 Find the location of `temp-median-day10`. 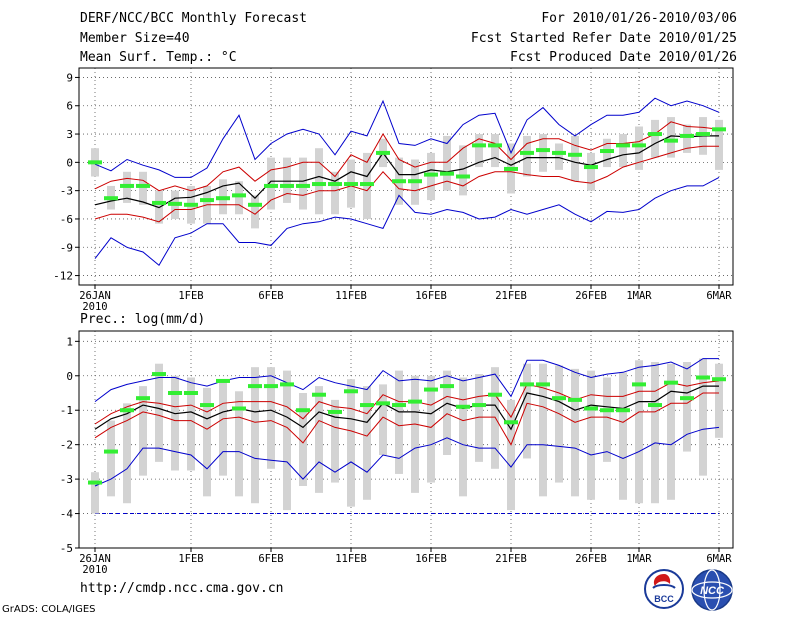

temp-median-day10 is located at coordinates (239, 195).